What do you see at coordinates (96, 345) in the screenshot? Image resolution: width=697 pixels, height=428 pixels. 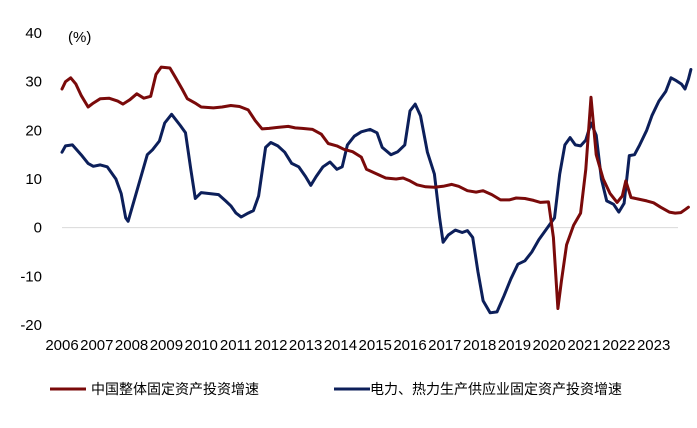 I see `x-tick-label: 2007` at bounding box center [96, 345].